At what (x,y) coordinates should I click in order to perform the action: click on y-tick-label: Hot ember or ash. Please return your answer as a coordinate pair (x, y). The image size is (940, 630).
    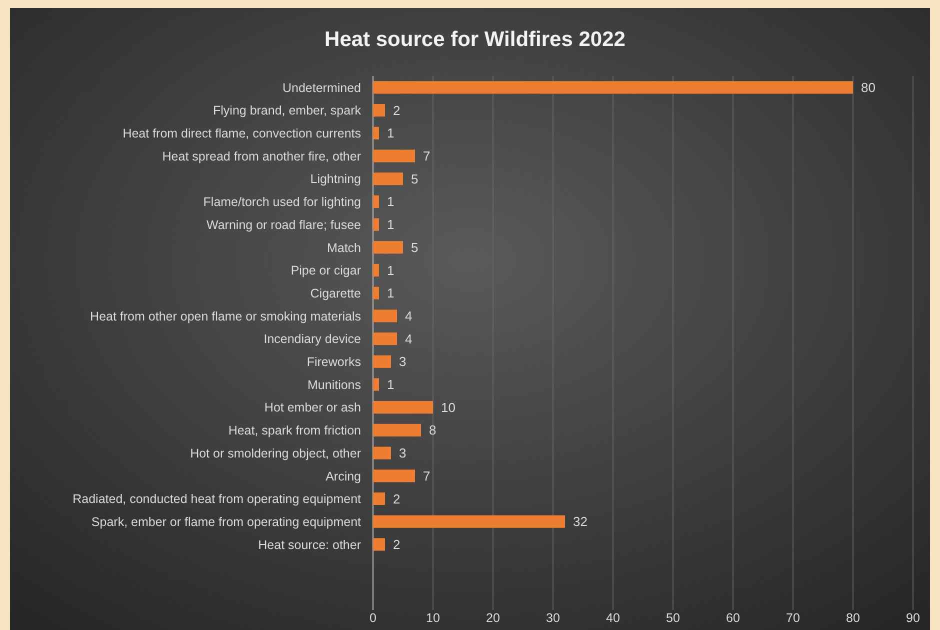
    Looking at the image, I should click on (313, 407).